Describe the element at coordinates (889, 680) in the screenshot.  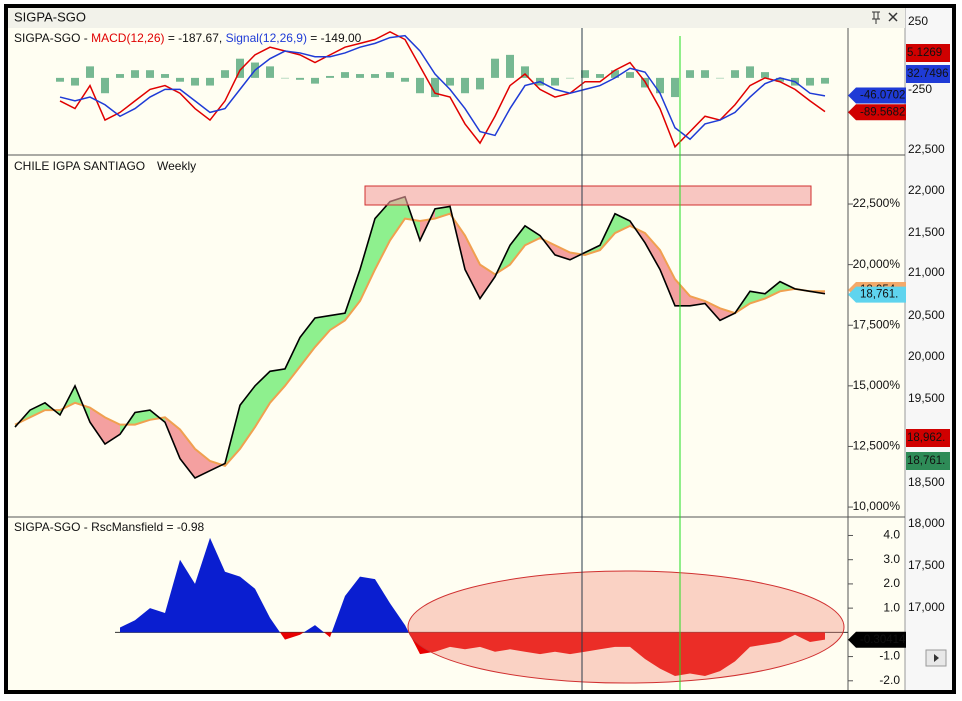
I see `y-tick-label: -2.0` at that location.